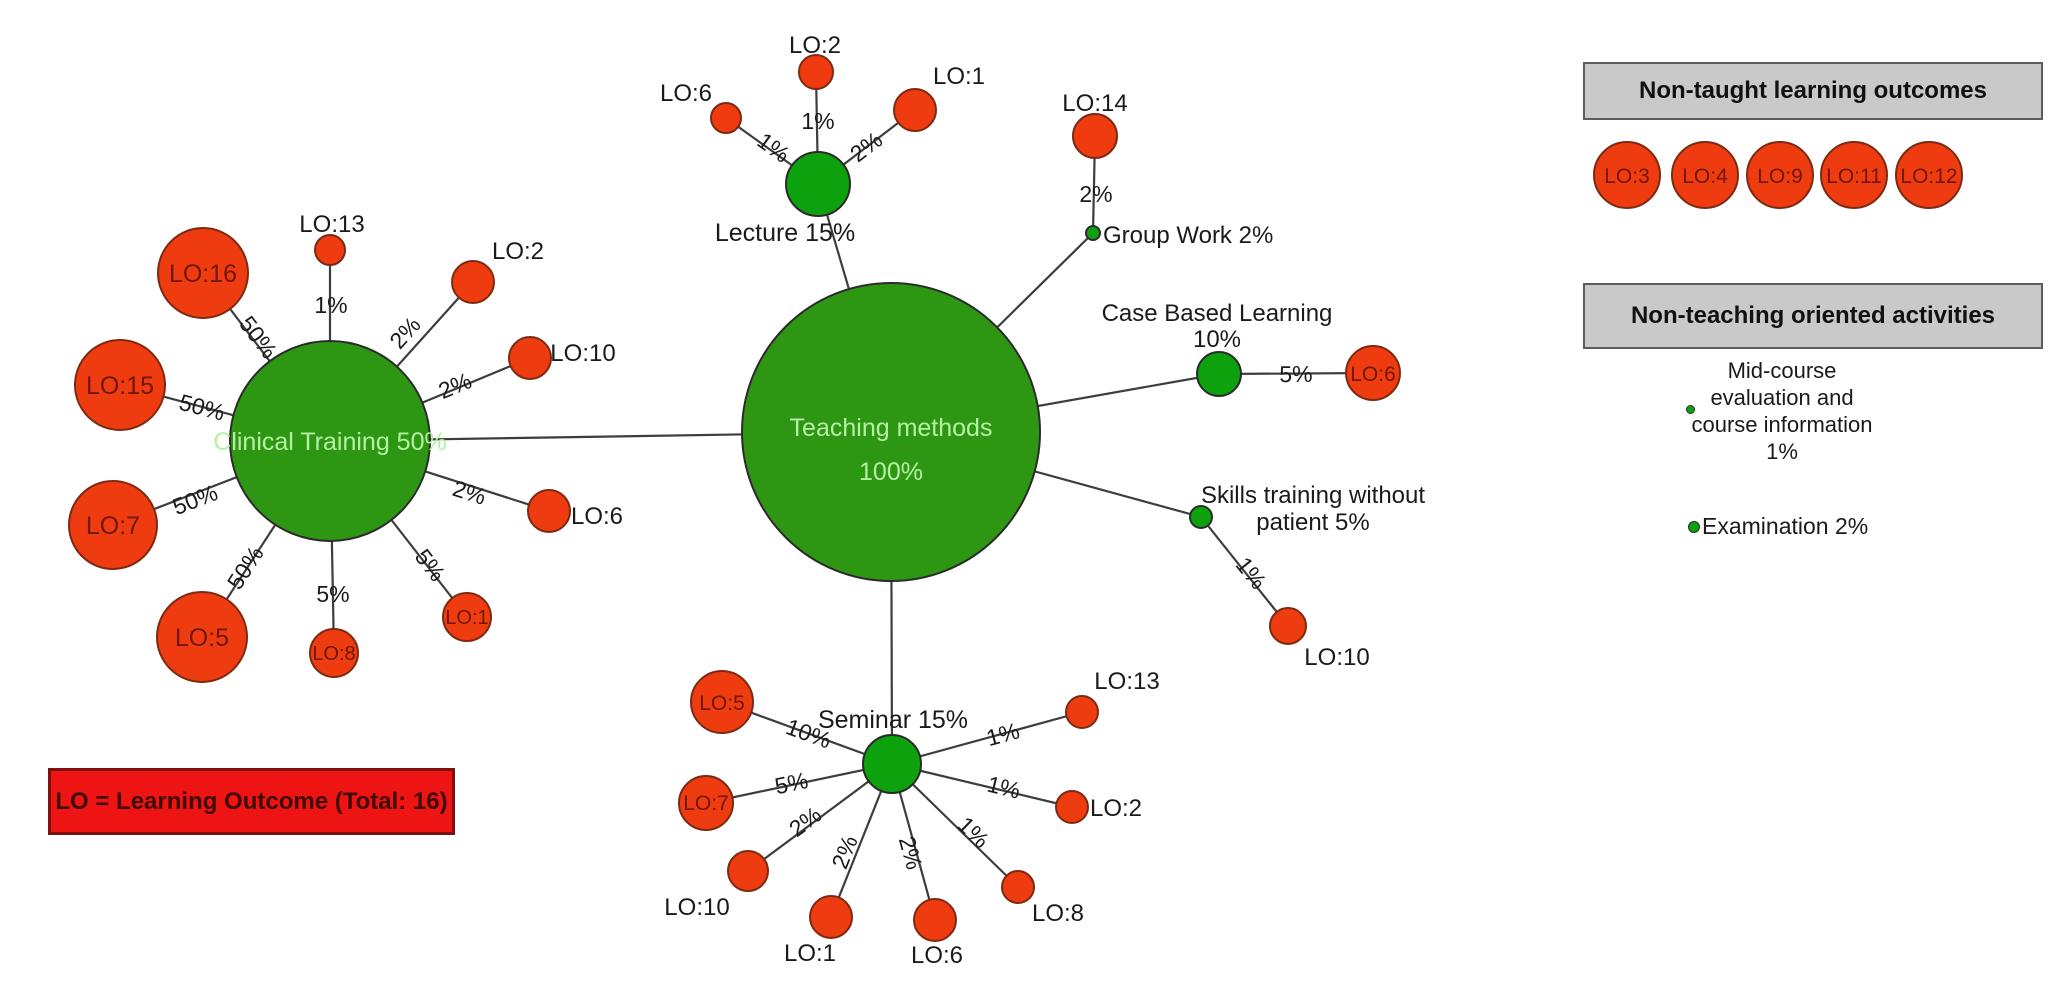 The image size is (2059, 1001). What do you see at coordinates (892, 764) in the screenshot?
I see `node-seminar-circle` at bounding box center [892, 764].